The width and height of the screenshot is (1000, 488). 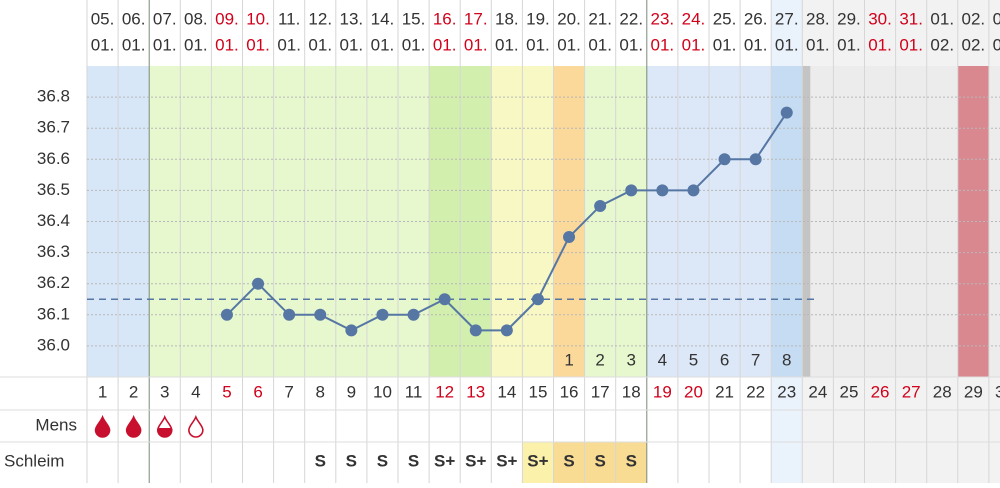 What do you see at coordinates (599, 359) in the screenshot?
I see `luteal-day: 2` at bounding box center [599, 359].